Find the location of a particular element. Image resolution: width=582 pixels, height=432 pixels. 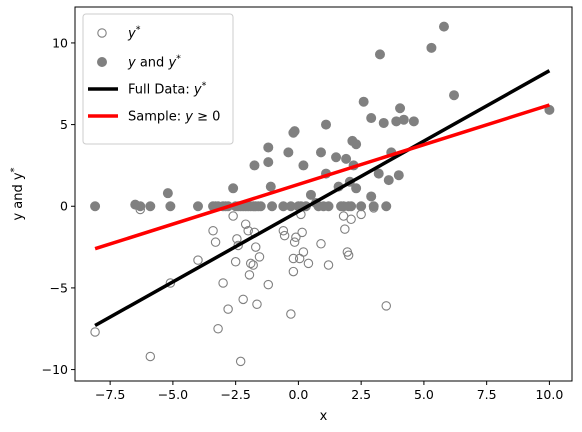

legend-item: Full Data: y* is located at coordinates (147, 89).